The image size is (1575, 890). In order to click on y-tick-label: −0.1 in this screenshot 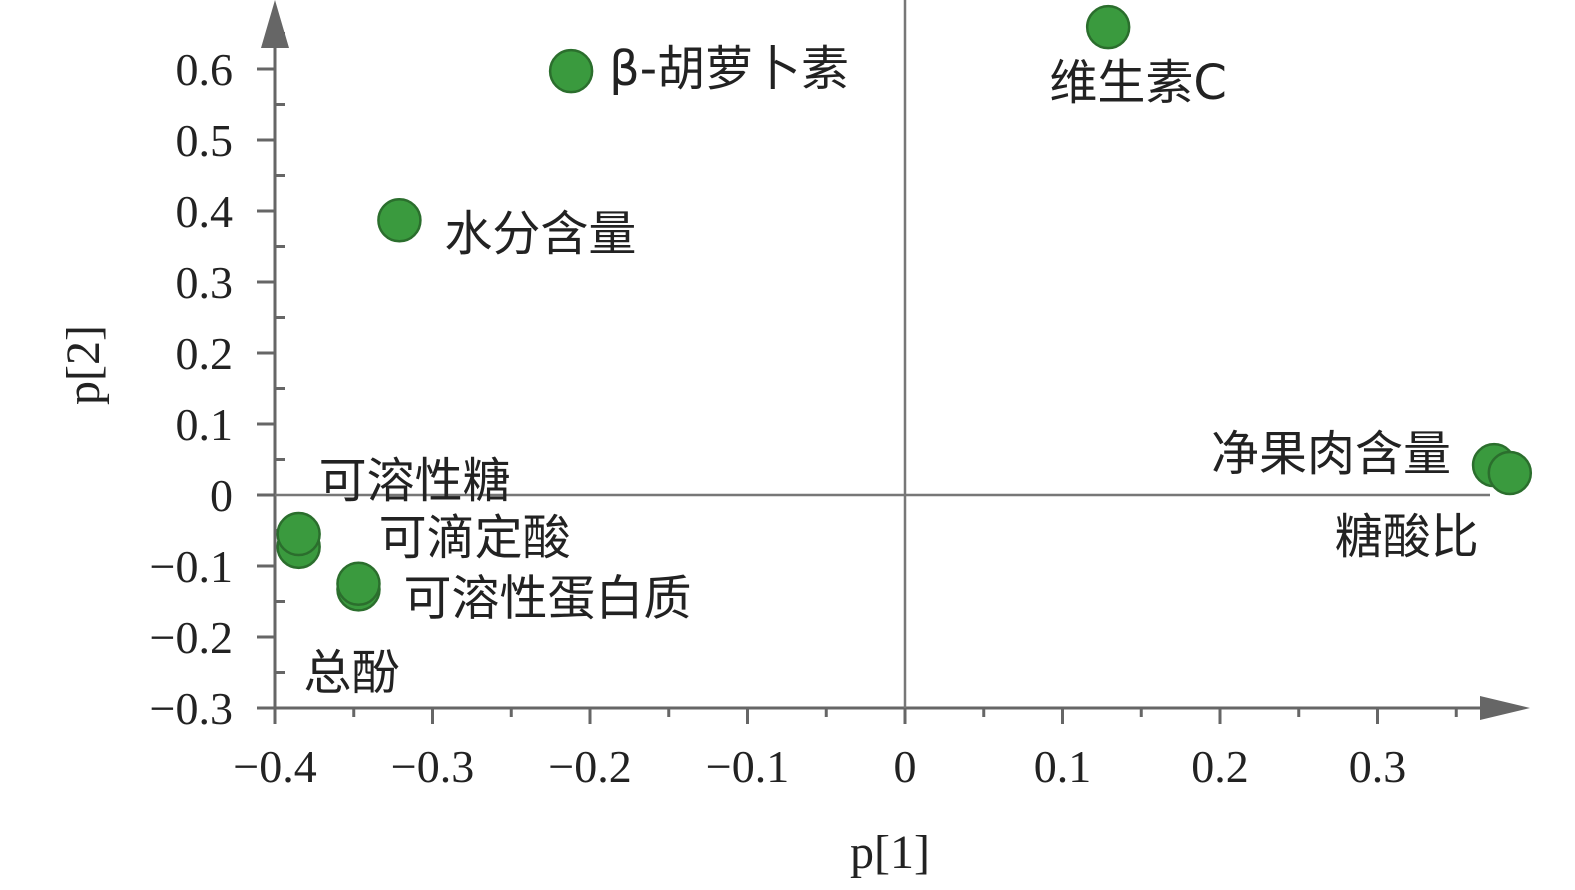, I will do `click(191, 566)`.